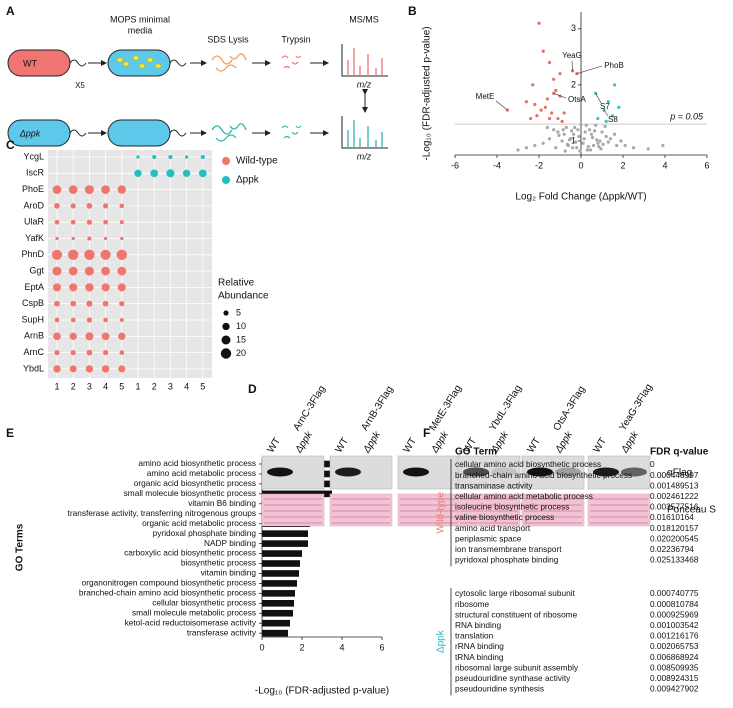 This screenshot has height=708, width=733. Describe the element at coordinates (20, 547) in the screenshot. I see `y-axis-label: GO Terms` at that location.